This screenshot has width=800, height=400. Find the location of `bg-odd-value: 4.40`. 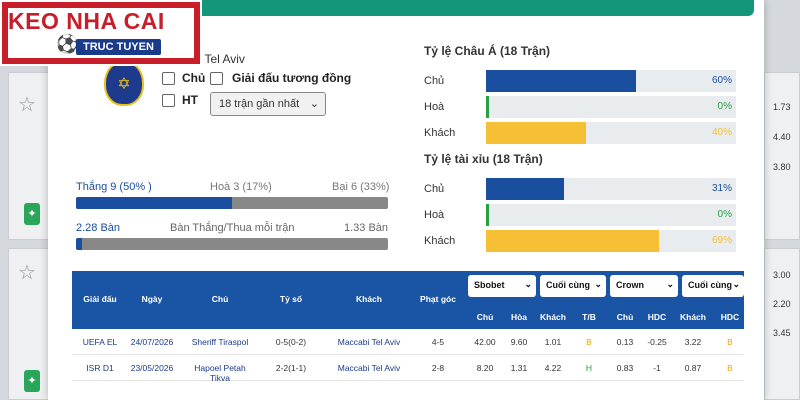

bg-odd-value: 4.40 is located at coordinates (782, 137).